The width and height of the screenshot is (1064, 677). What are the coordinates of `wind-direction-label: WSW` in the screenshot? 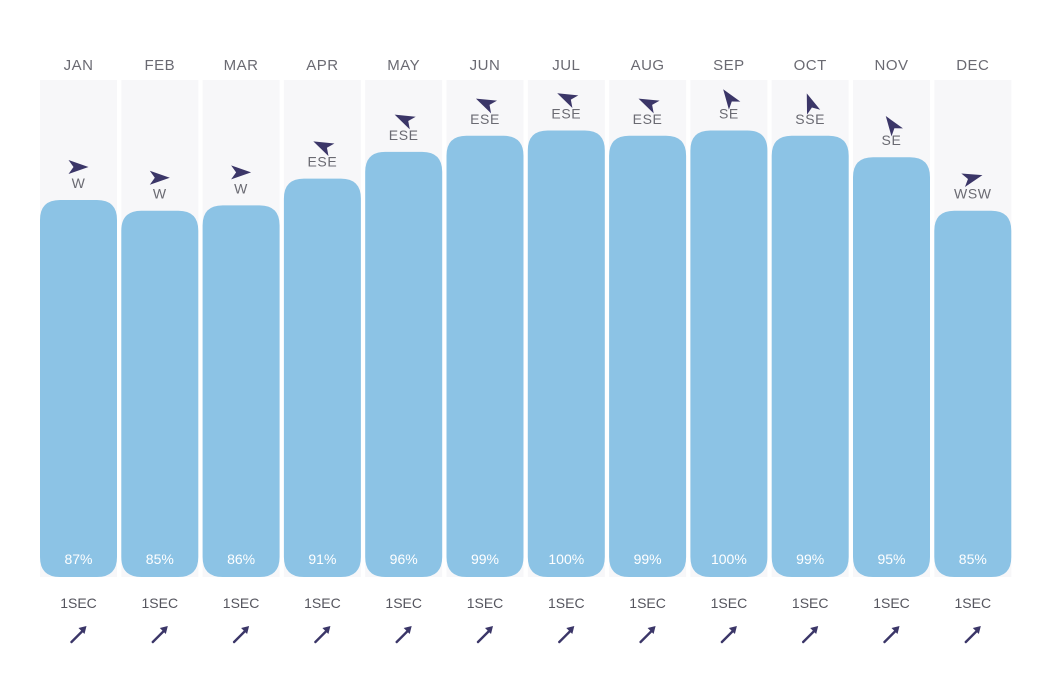 It's located at (973, 194).